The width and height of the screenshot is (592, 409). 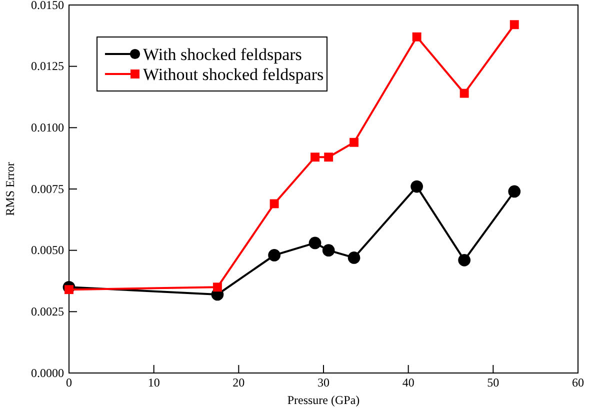 What do you see at coordinates (493, 383) in the screenshot?
I see `x-tick-label: 50` at bounding box center [493, 383].